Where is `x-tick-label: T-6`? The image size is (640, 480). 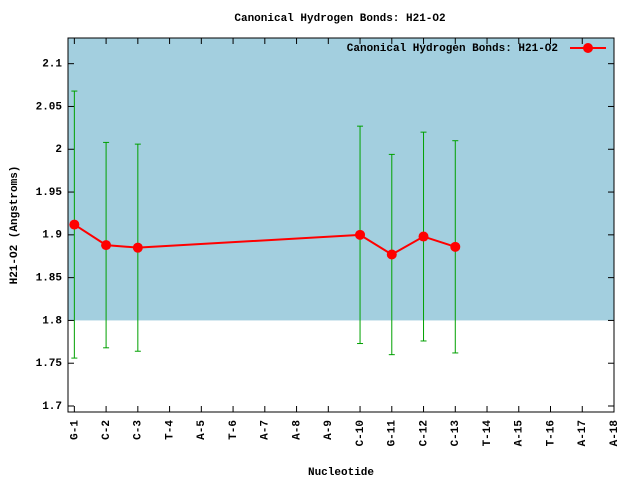
x-tick-label: T-6 is located at coordinates (234, 430).